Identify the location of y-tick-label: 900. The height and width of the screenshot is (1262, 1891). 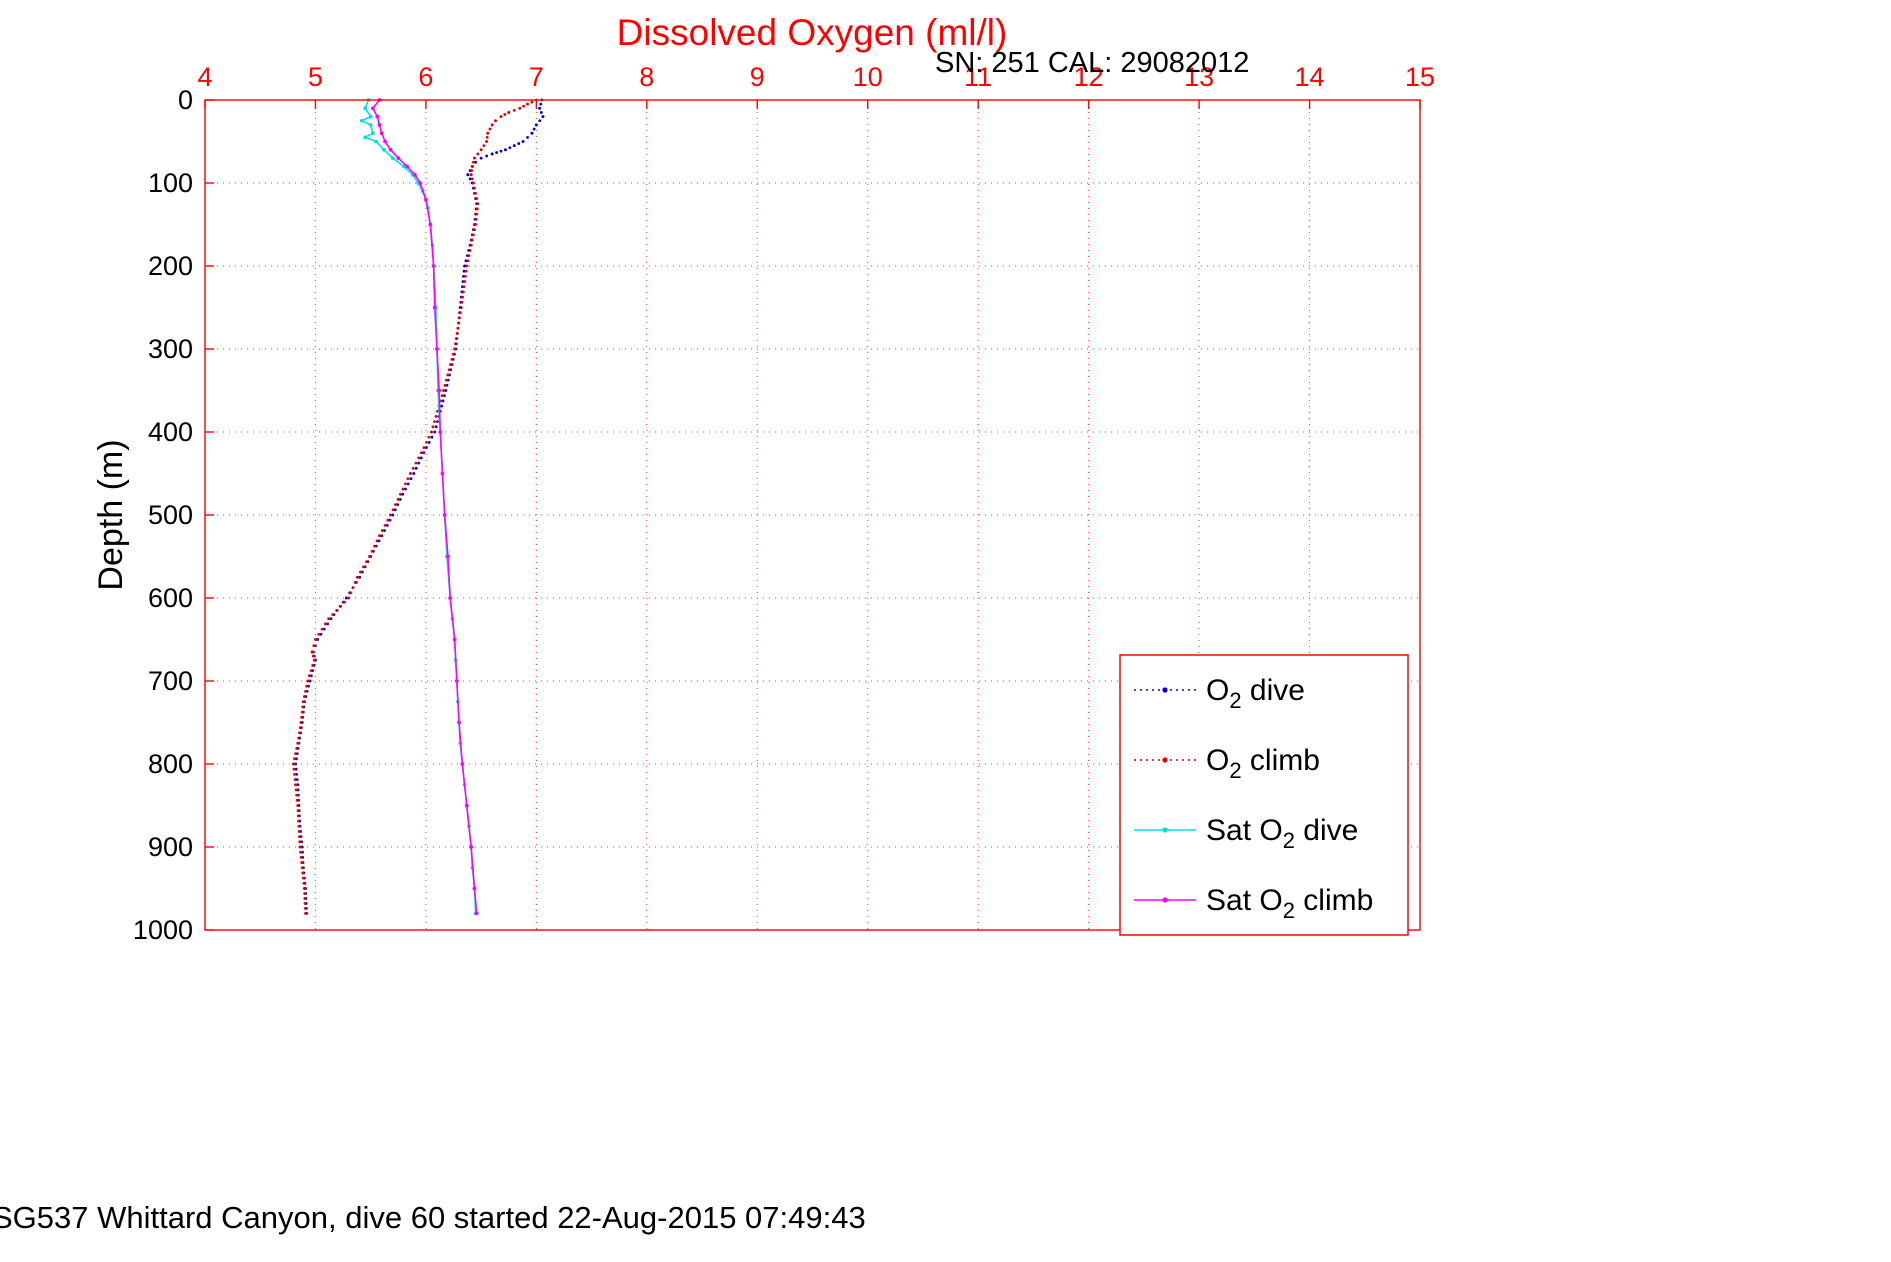
(170, 847).